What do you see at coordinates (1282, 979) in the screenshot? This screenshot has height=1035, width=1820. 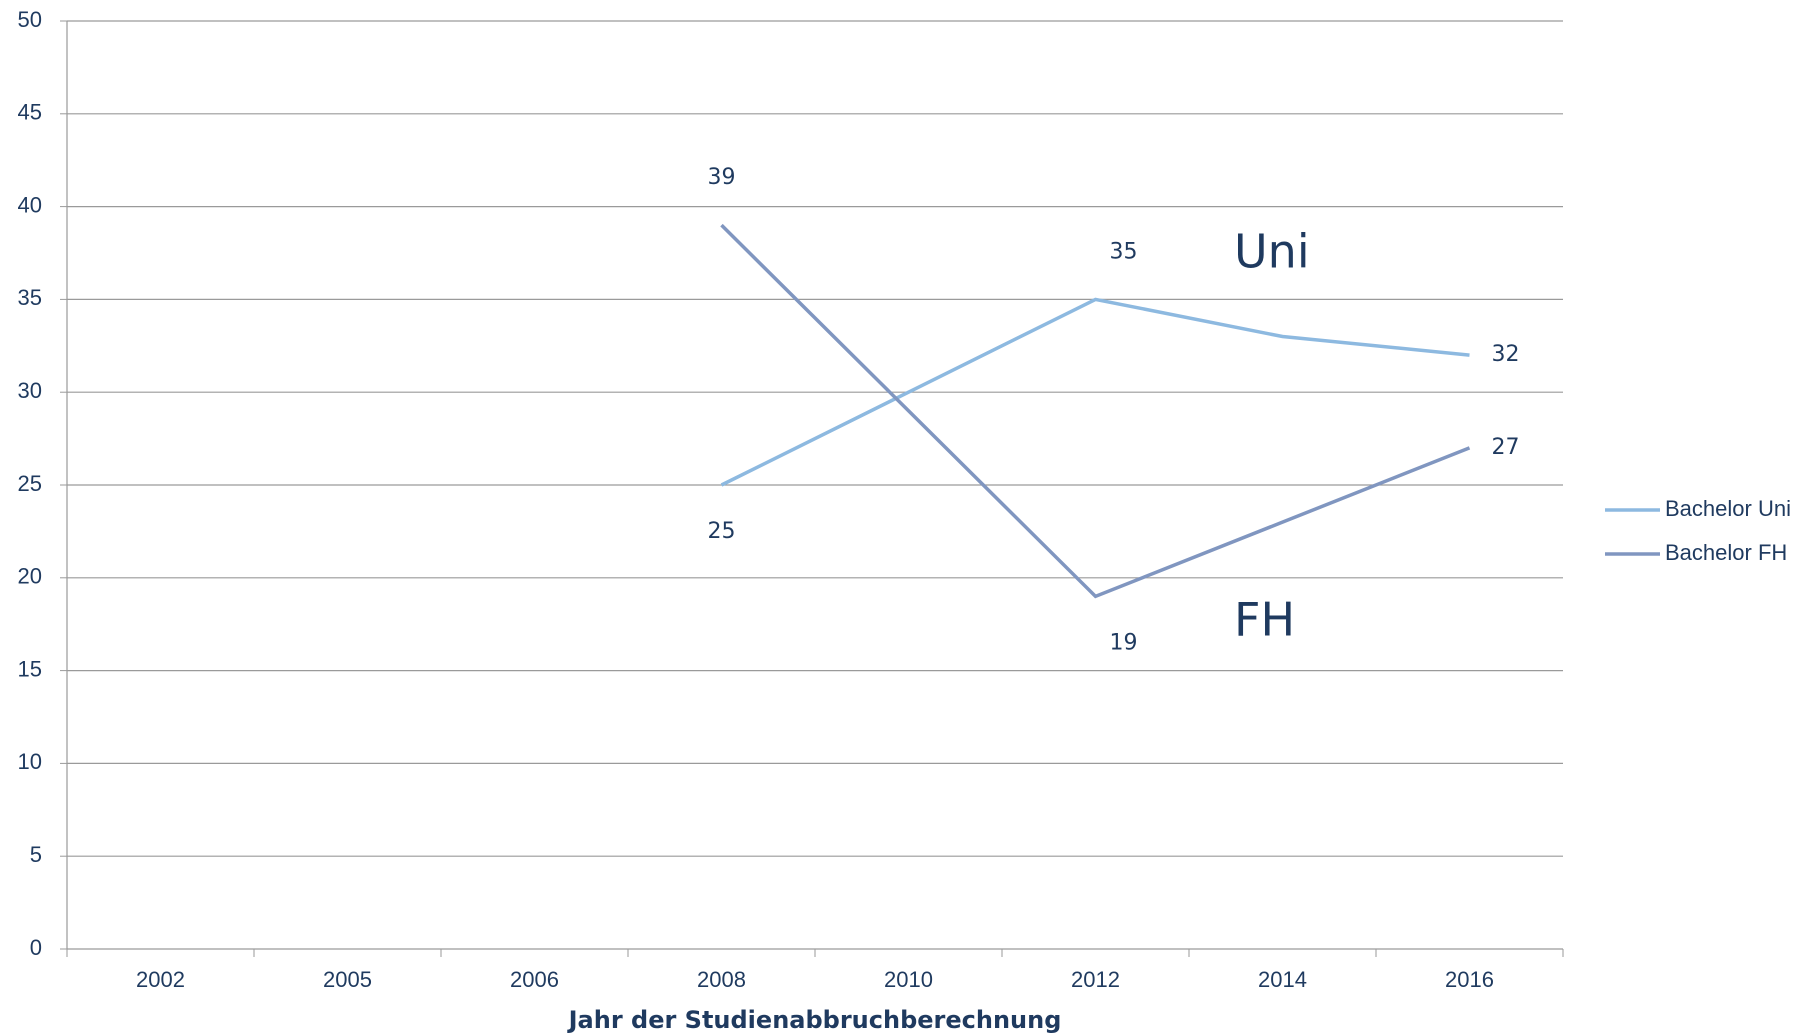 I see `x-tick-label: 2014` at bounding box center [1282, 979].